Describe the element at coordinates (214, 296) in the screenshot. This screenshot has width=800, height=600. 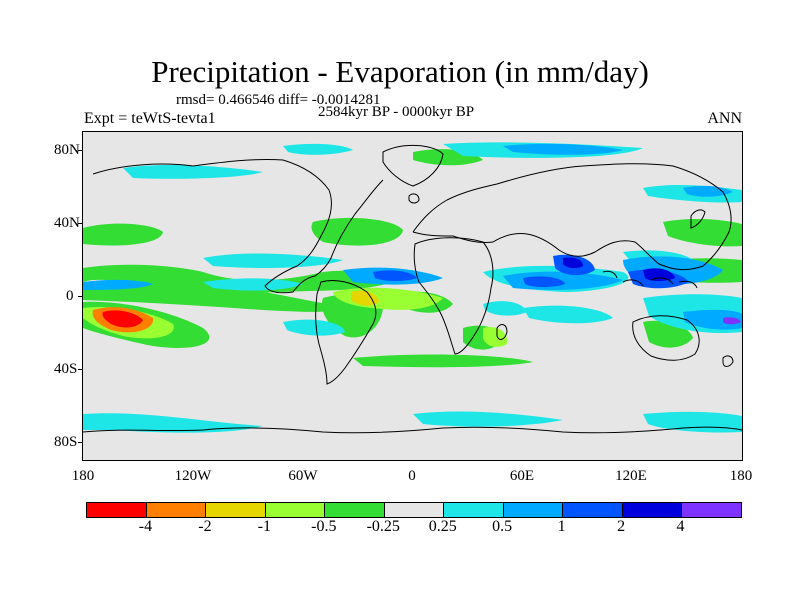
I see `band-itcz-green` at that location.